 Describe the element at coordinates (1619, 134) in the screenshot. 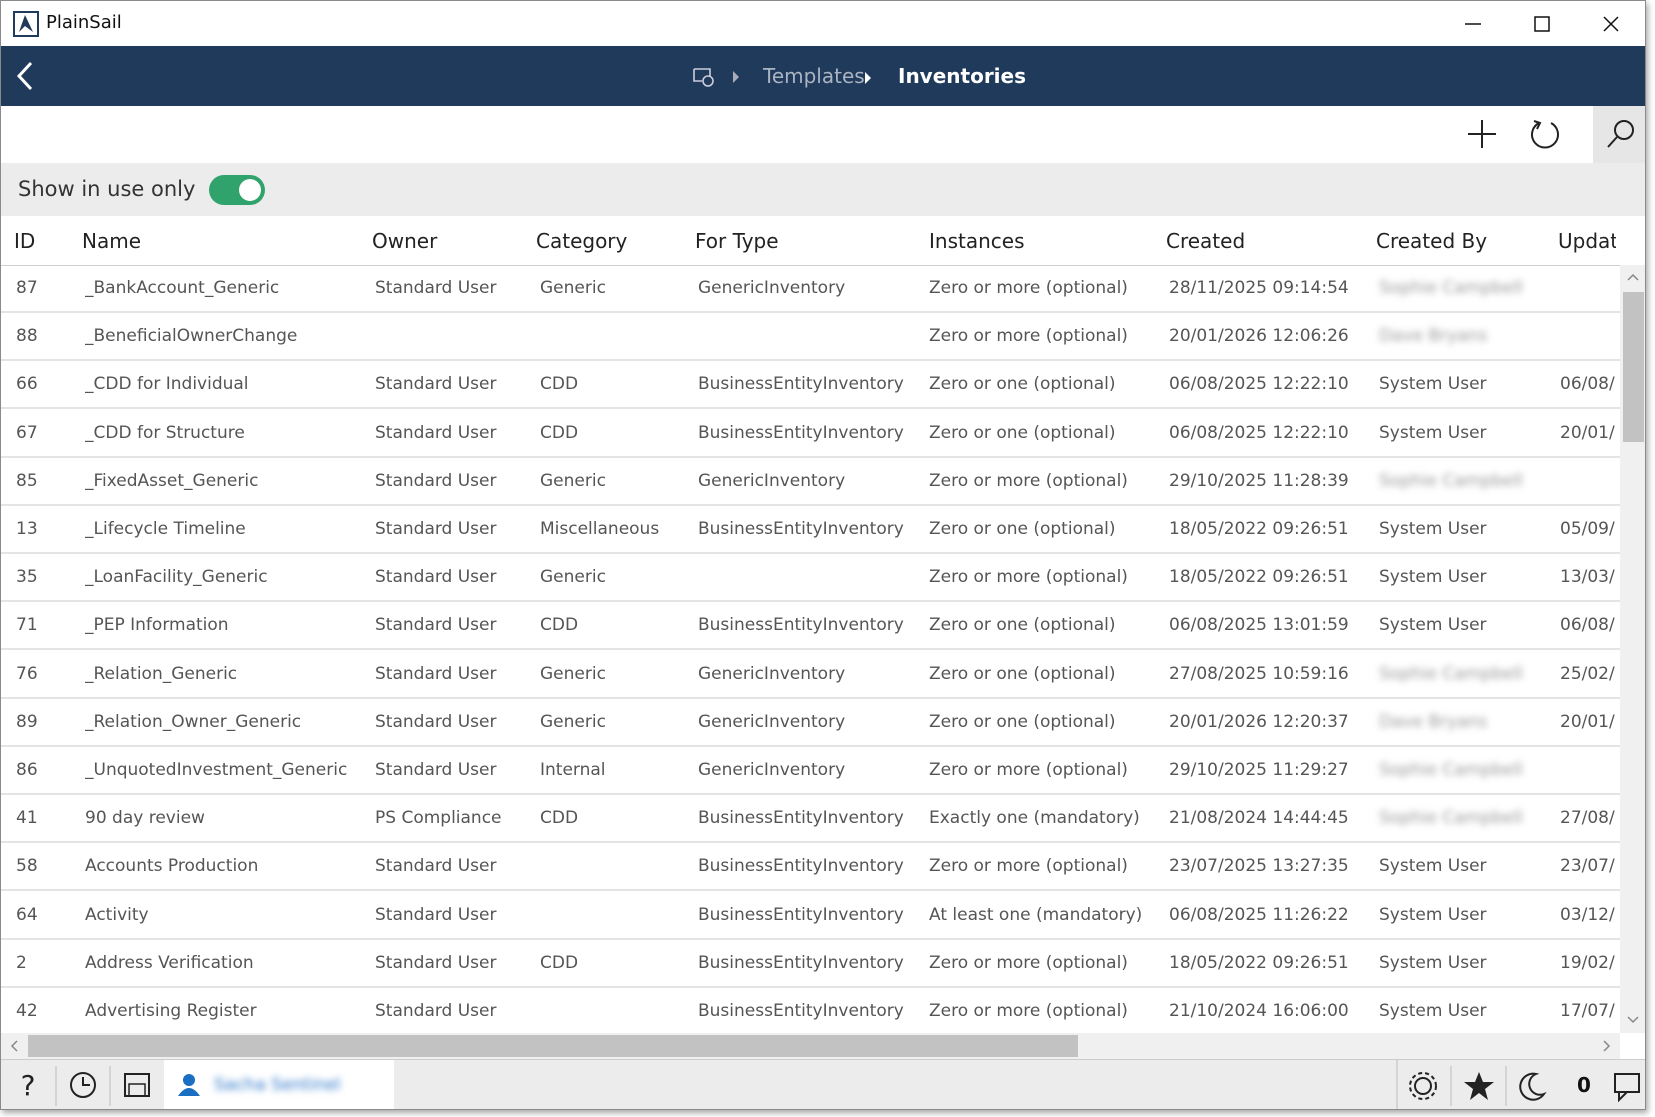

I see `search-button` at that location.